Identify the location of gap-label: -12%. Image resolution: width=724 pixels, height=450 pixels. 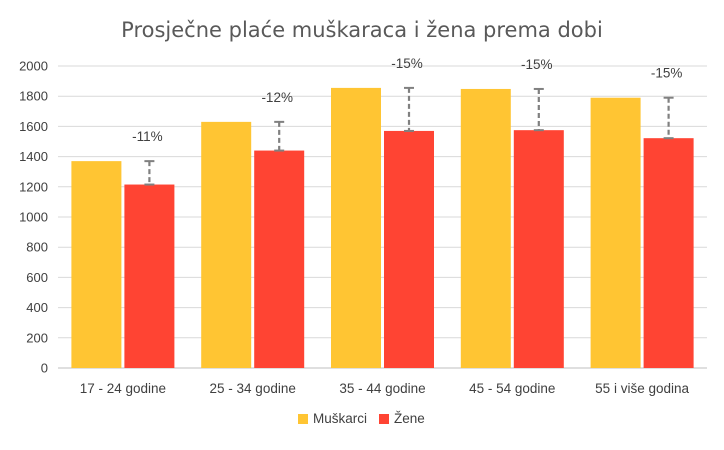
(277, 97).